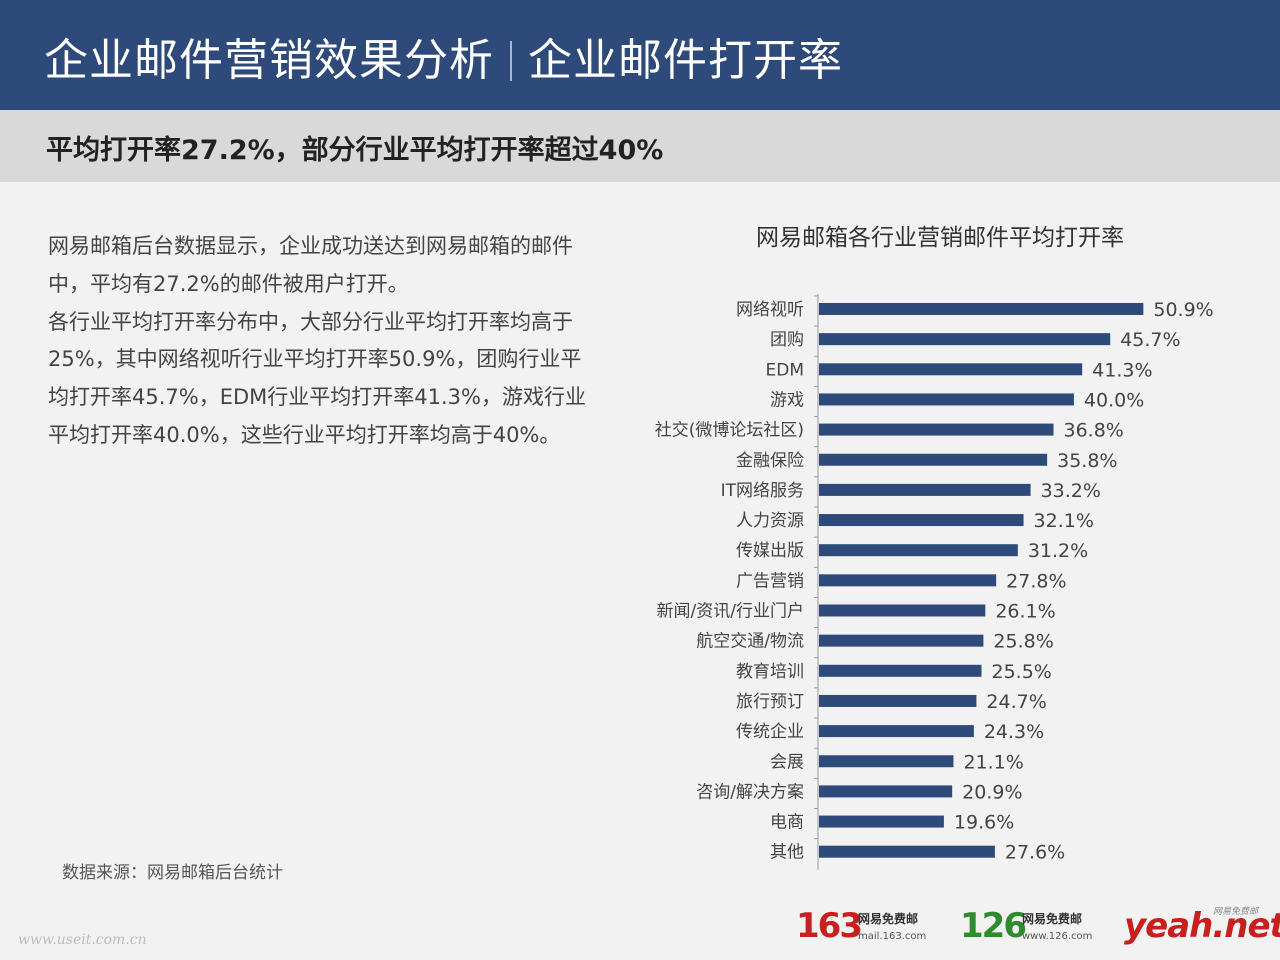  What do you see at coordinates (785, 370) in the screenshot?
I see `category-label: EDM` at bounding box center [785, 370].